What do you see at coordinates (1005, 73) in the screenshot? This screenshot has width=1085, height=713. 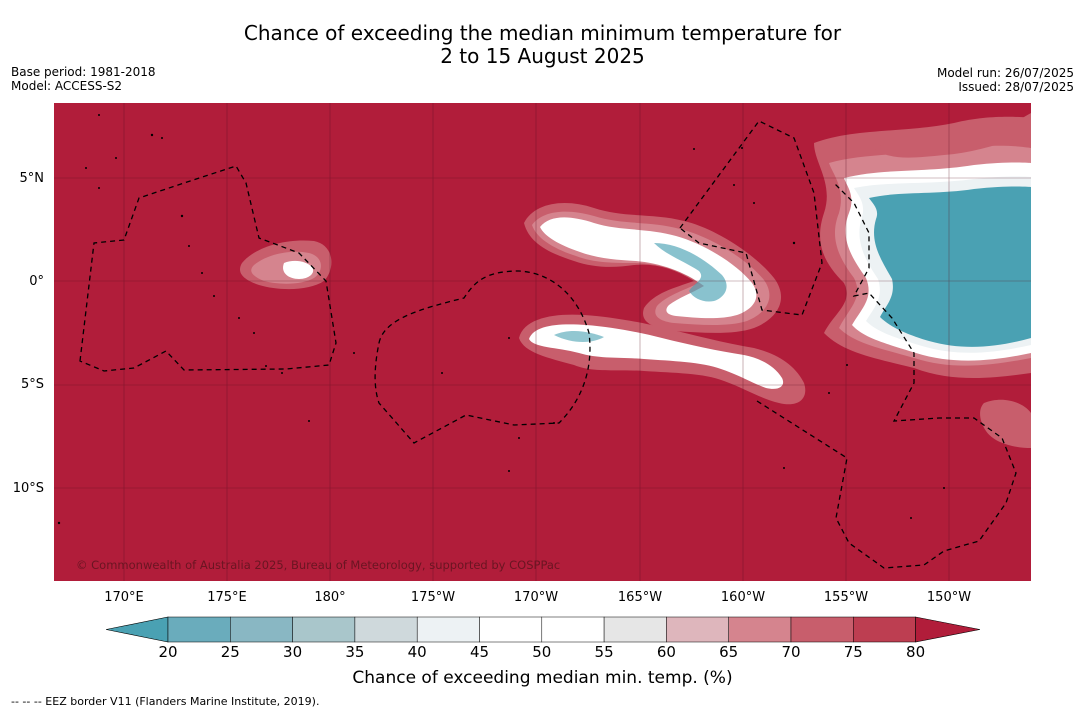 I see `model-run: Model run: 26/07/2025` at bounding box center [1005, 73].